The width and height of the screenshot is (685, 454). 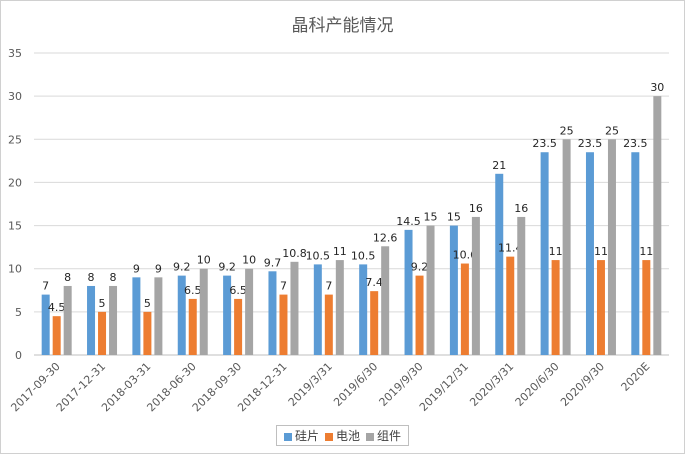 I want to click on data-label: 25, so click(x=567, y=130).